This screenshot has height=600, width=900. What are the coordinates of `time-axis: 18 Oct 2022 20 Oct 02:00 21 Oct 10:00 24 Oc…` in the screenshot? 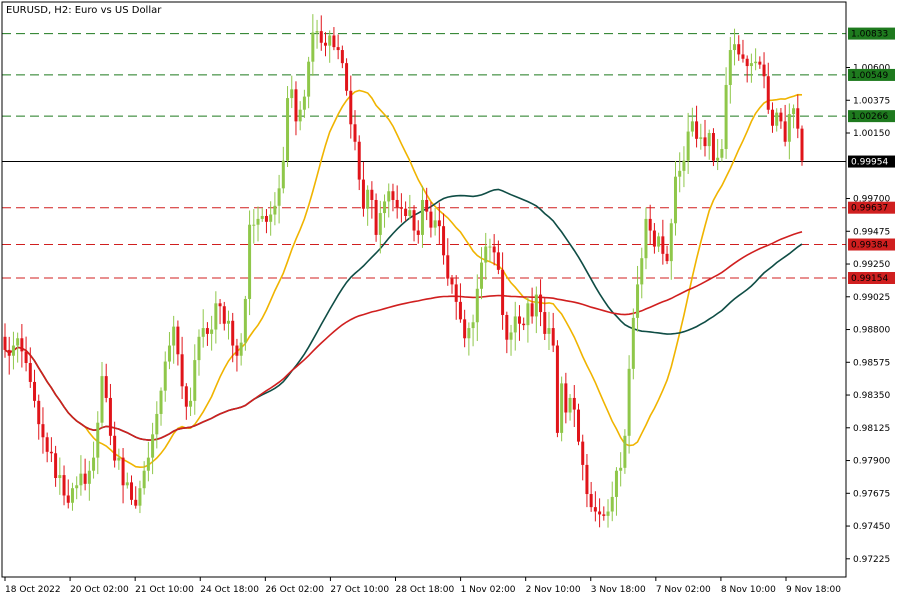 It's located at (422, 586).